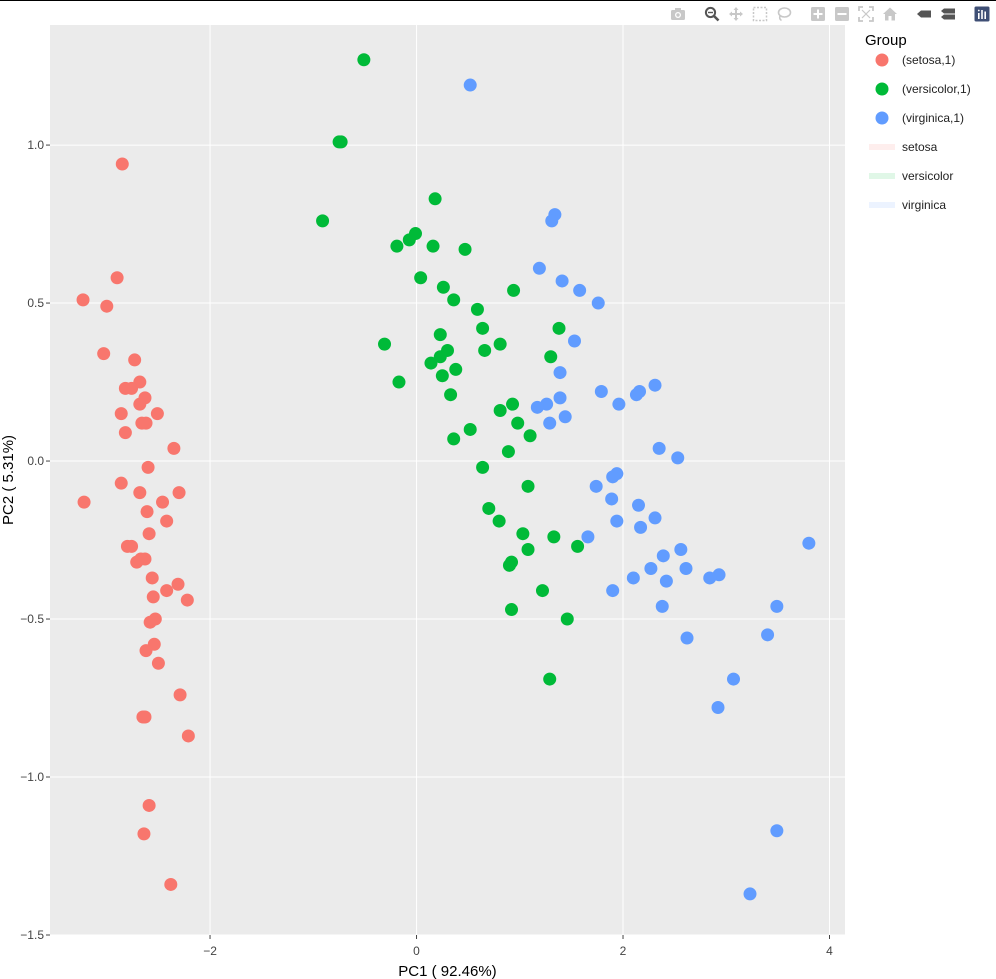 Image resolution: width=996 pixels, height=979 pixels. Describe the element at coordinates (911, 176) in the screenshot. I see `legend-item-versicolor-fill: versicolor` at that location.